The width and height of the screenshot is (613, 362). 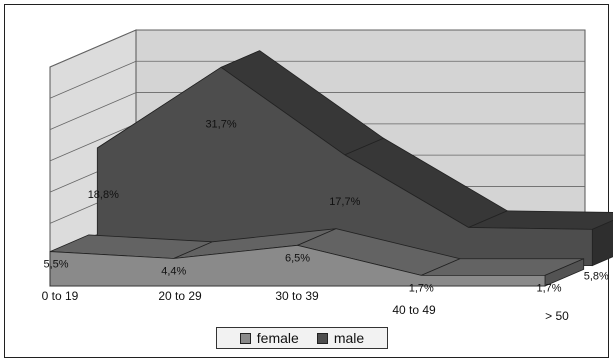 What do you see at coordinates (277, 338) in the screenshot?
I see `legend-label-female: female` at bounding box center [277, 338].